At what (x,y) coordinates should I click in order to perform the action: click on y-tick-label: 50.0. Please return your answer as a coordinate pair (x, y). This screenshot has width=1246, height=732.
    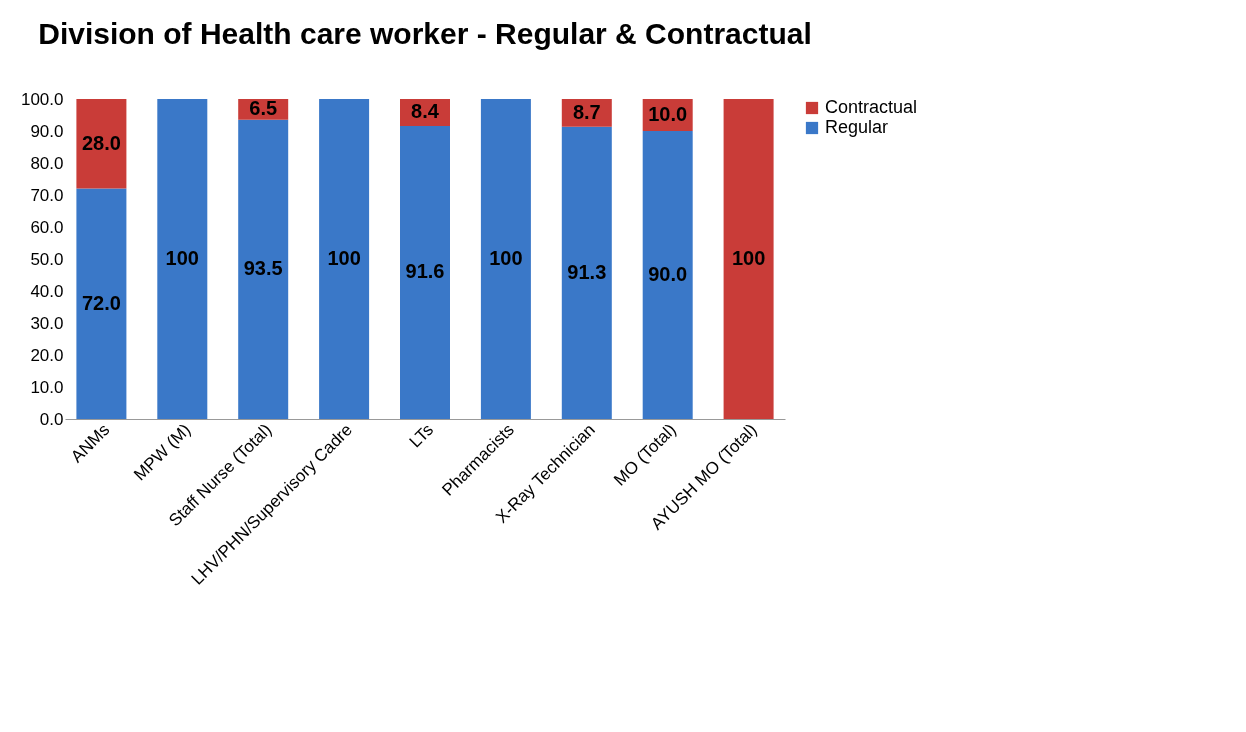
    Looking at the image, I should click on (47, 259).